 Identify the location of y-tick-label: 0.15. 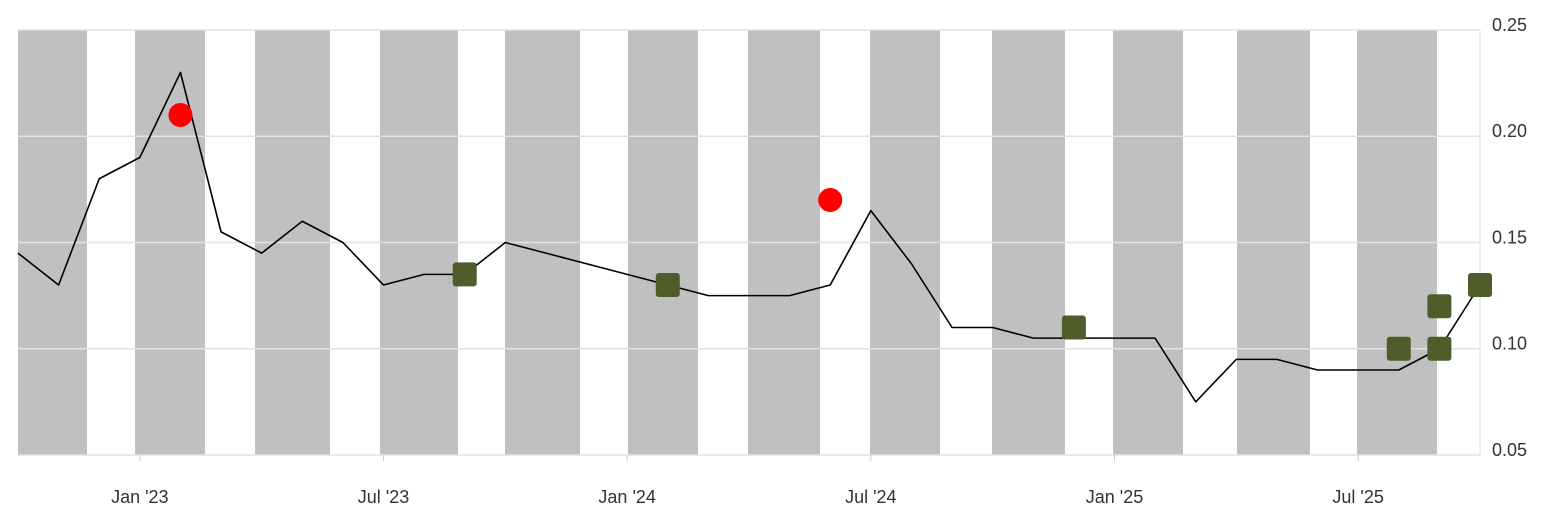
(1509, 237).